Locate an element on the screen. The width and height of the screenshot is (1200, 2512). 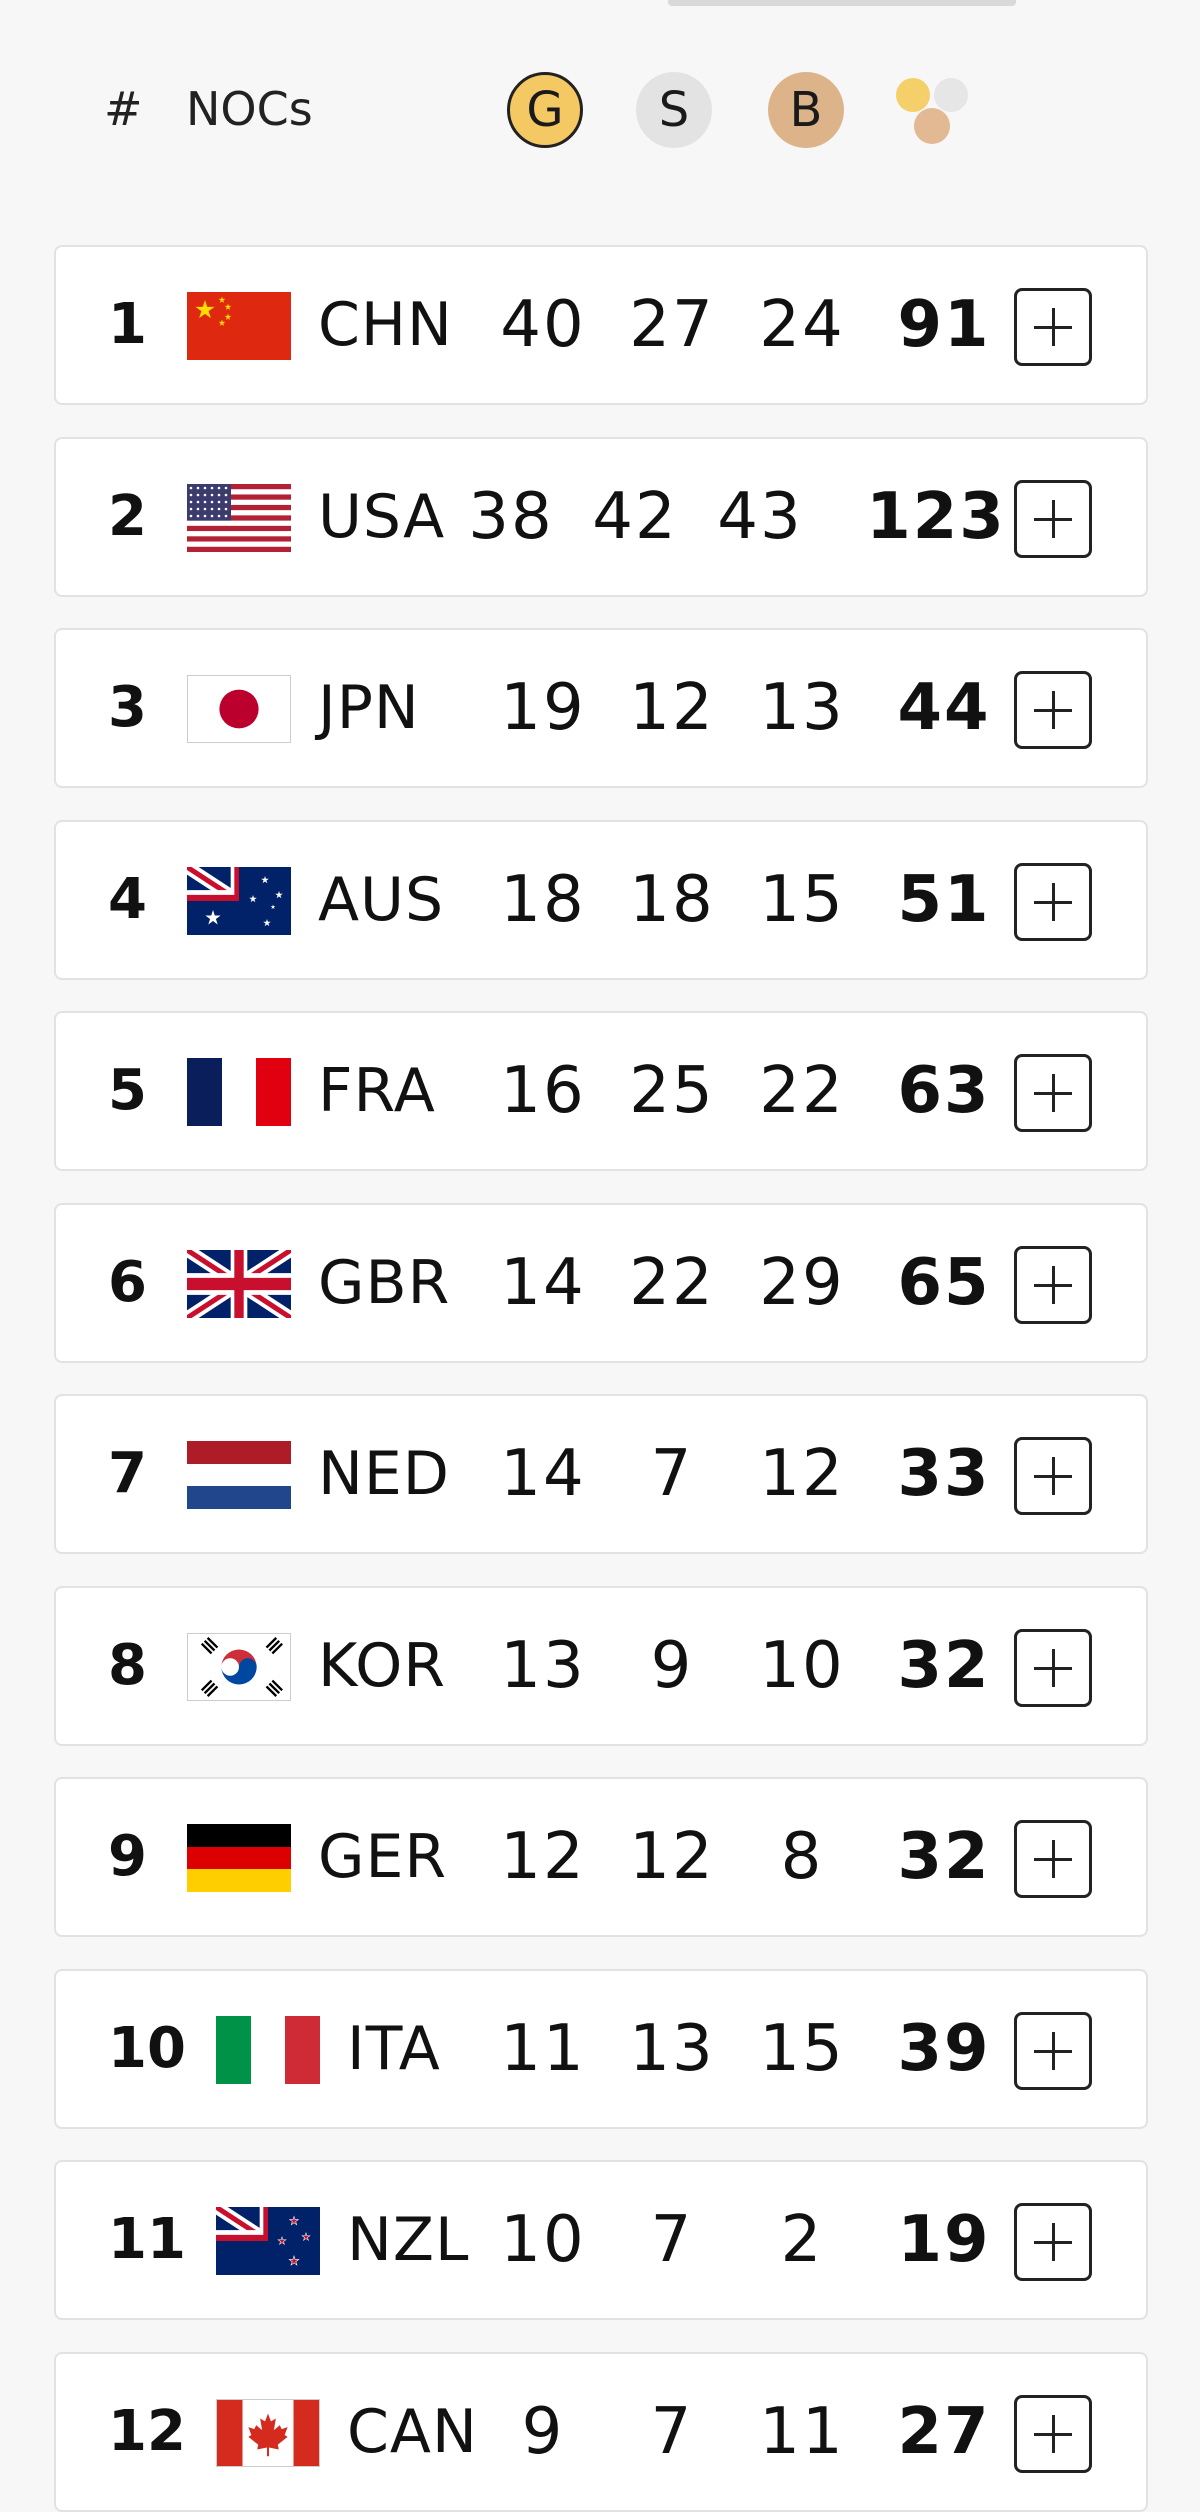
gold-count: 11 is located at coordinates (543, 2048).